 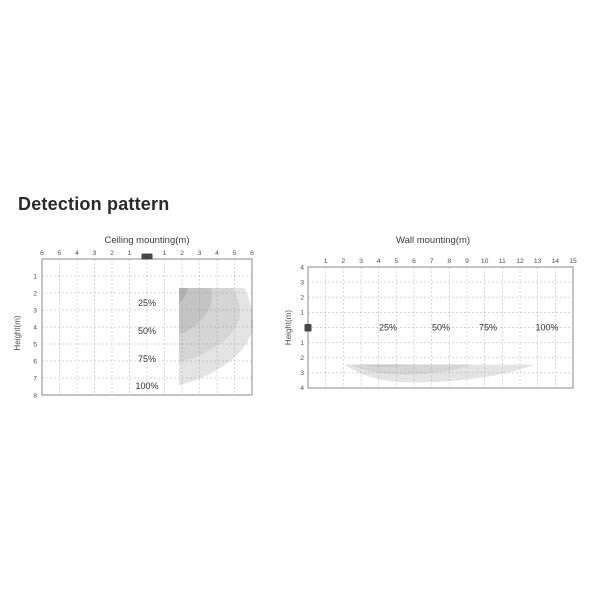 What do you see at coordinates (35, 345) in the screenshot?
I see `y-tick: 5` at bounding box center [35, 345].